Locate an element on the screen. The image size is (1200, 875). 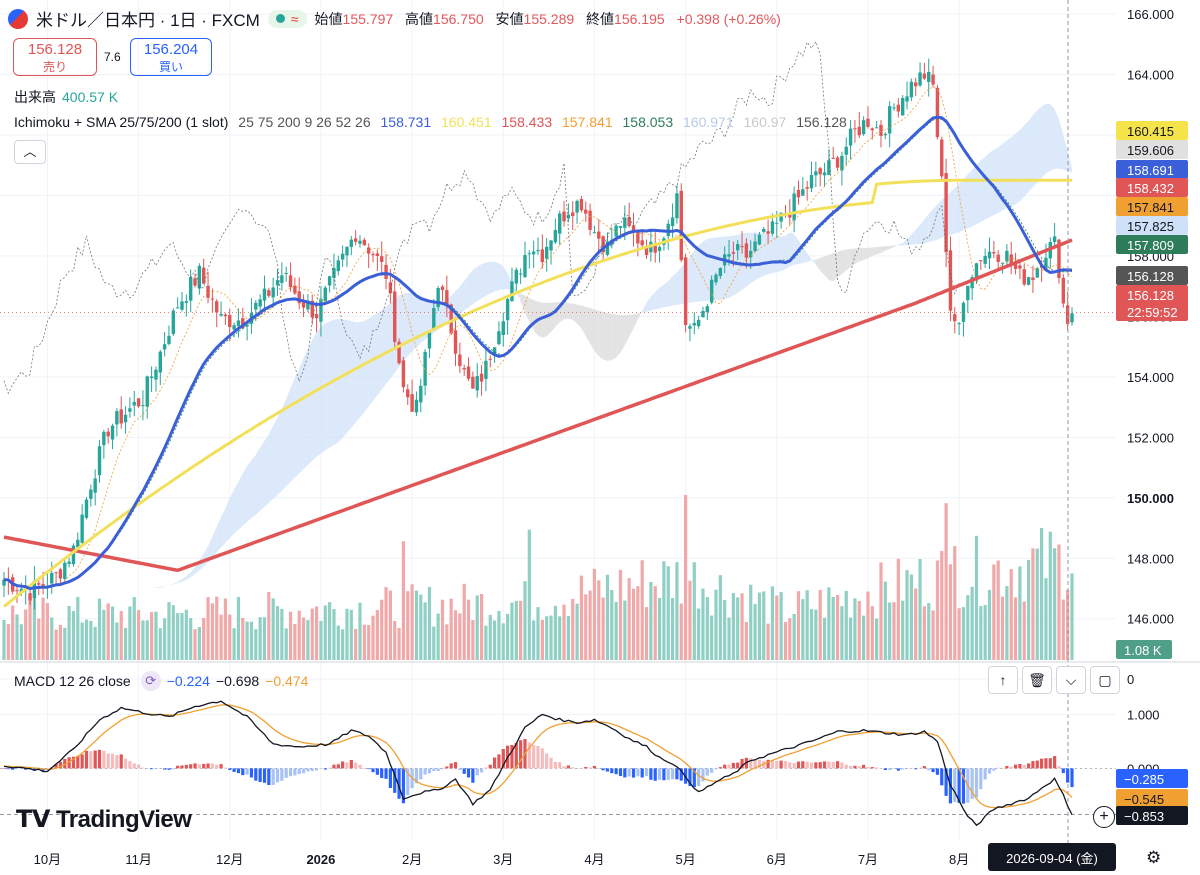
macd-value: −0.698 is located at coordinates (237, 681).